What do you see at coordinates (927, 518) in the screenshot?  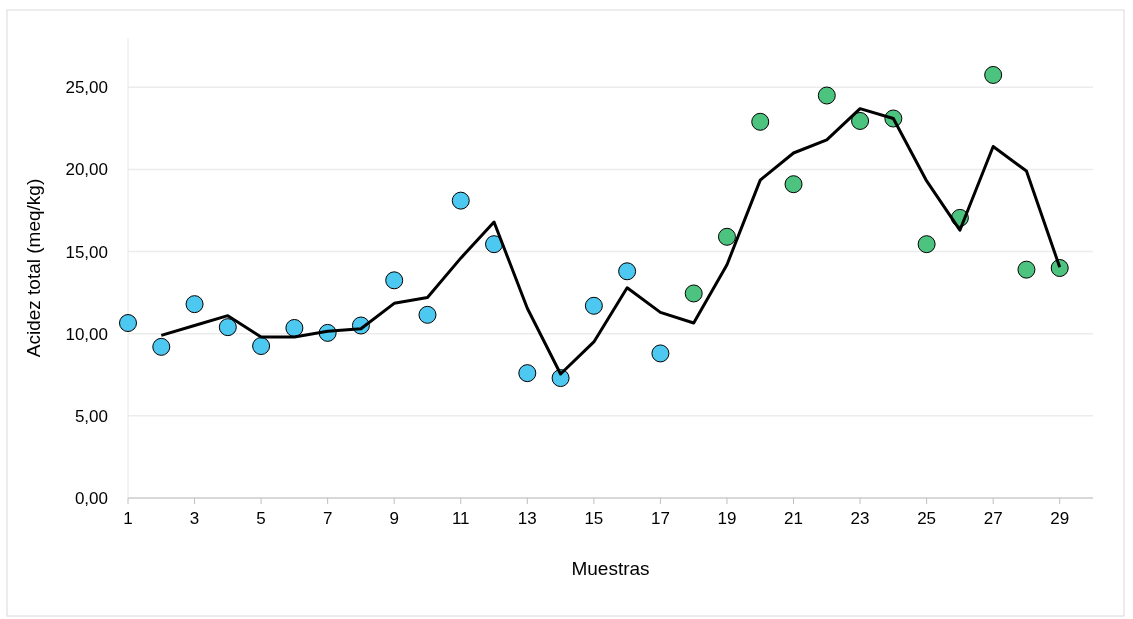 I see `x-tick-label: 25` at bounding box center [927, 518].